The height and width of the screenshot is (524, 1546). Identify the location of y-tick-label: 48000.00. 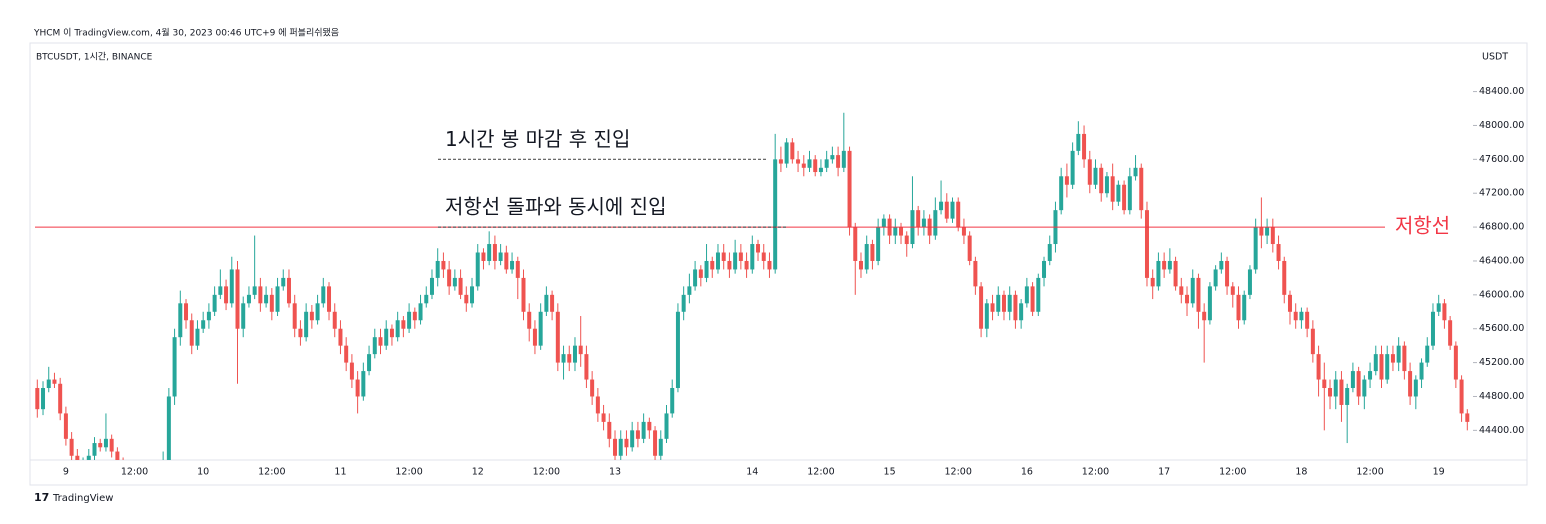
(1501, 125).